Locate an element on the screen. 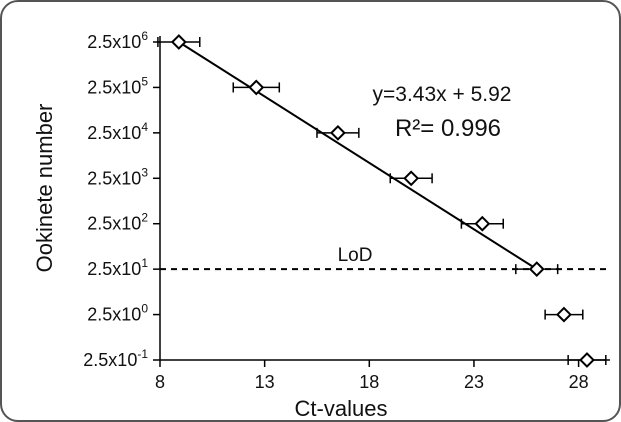  regression-equation: y=3.43x + 5.92 is located at coordinates (442, 94).